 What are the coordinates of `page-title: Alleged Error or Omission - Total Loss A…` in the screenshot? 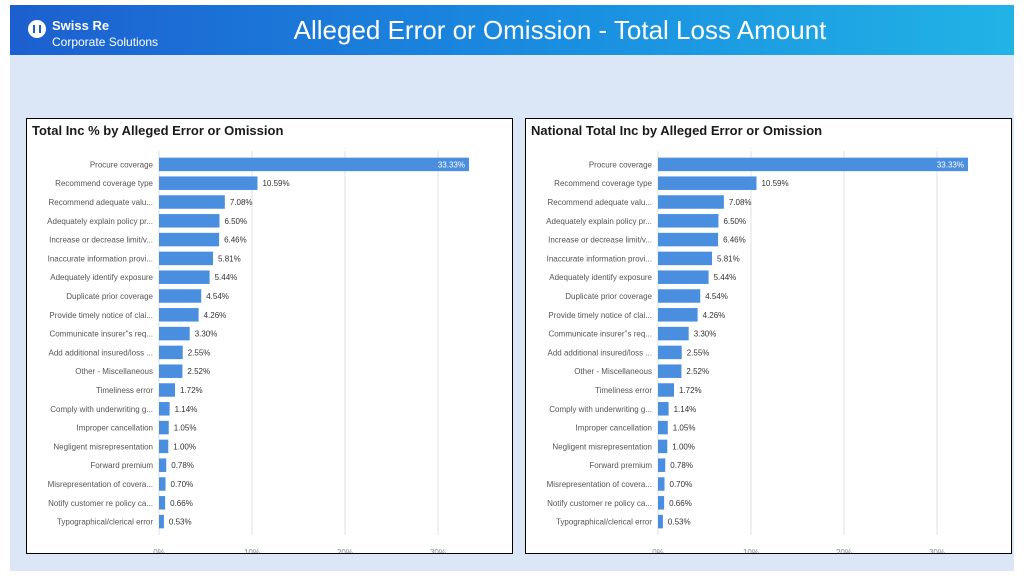 It's located at (560, 30).